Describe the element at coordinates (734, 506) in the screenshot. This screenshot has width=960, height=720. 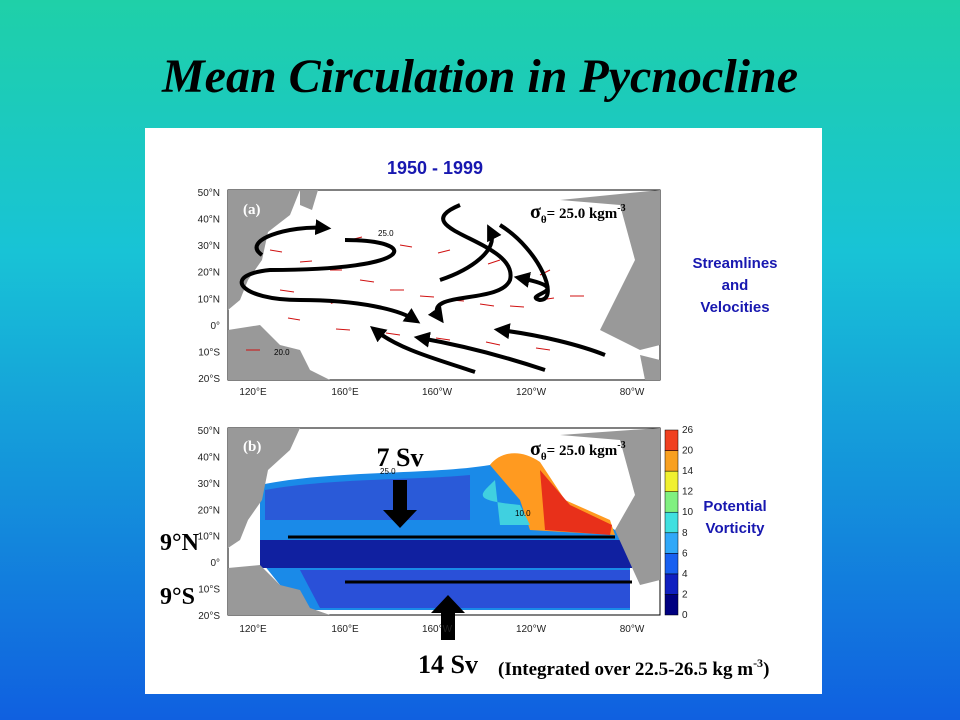
I see `legend-text: Potential` at that location.